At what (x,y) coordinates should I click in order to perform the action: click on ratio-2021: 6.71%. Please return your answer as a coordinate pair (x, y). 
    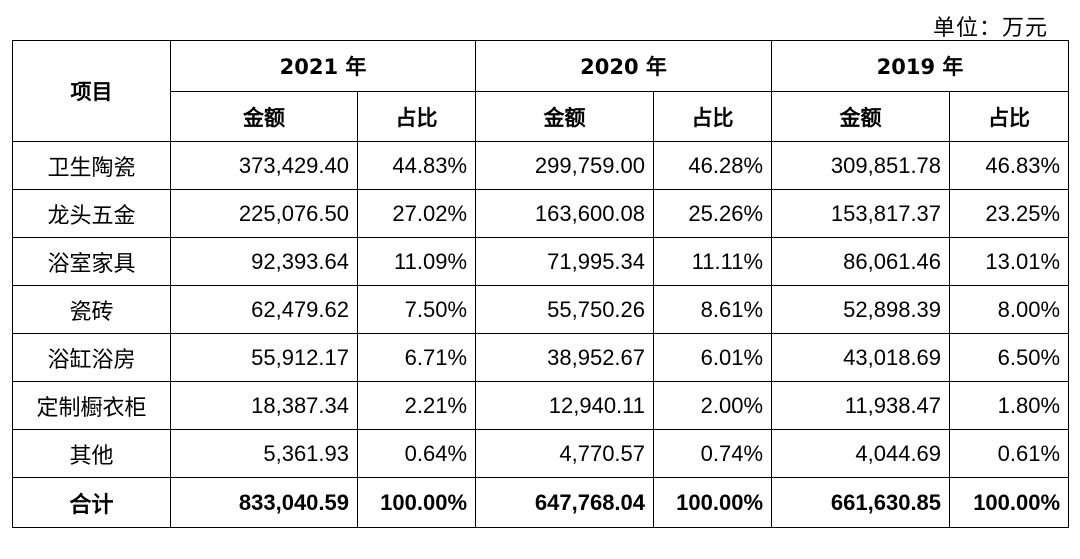
    Looking at the image, I should click on (416, 357).